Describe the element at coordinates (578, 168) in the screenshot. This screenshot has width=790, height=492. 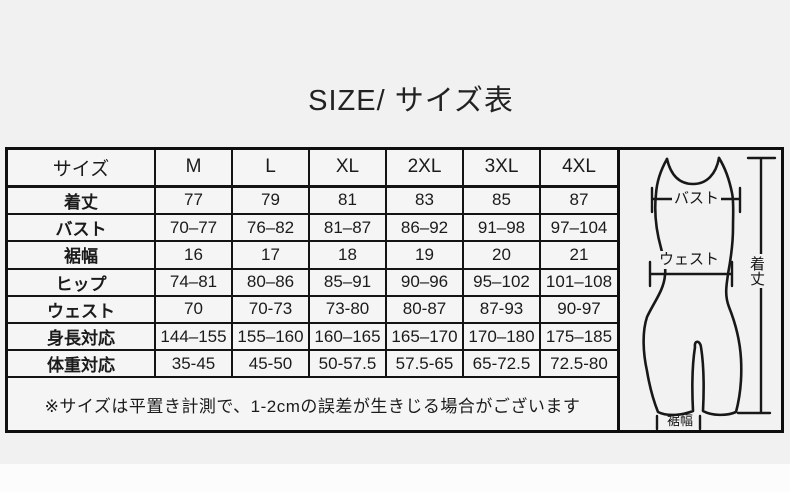
I see `header-size-4xl: 4XL` at that location.